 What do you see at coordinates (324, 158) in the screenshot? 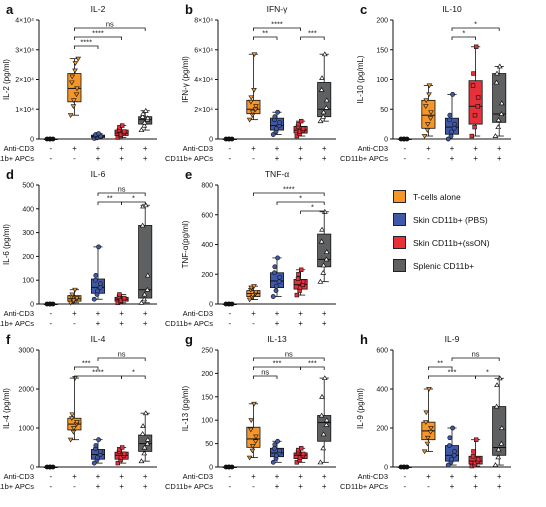
I see `cond-apcs-b-4: +` at bounding box center [324, 158].